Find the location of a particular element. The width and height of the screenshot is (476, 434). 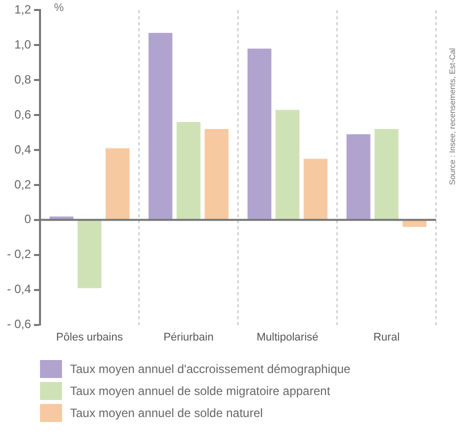

legend-label: Taux moyen annuel de solde naturel is located at coordinates (166, 413).